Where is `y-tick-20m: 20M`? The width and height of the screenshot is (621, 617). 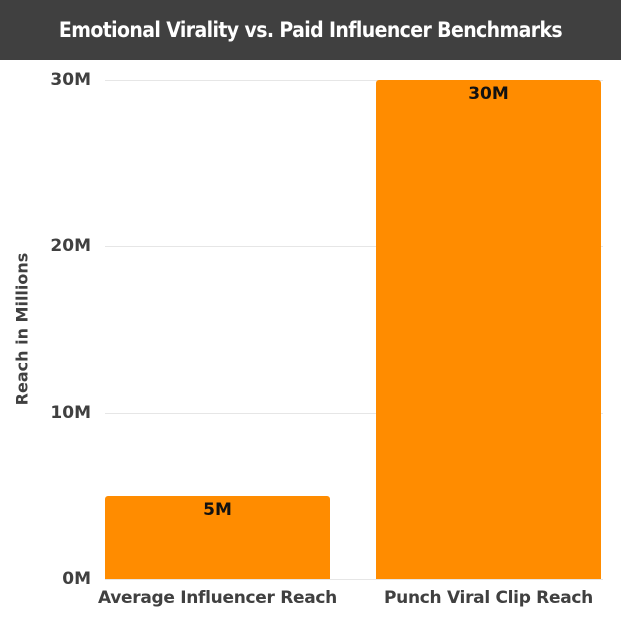 y-tick-20m: 20M is located at coordinates (70, 246).